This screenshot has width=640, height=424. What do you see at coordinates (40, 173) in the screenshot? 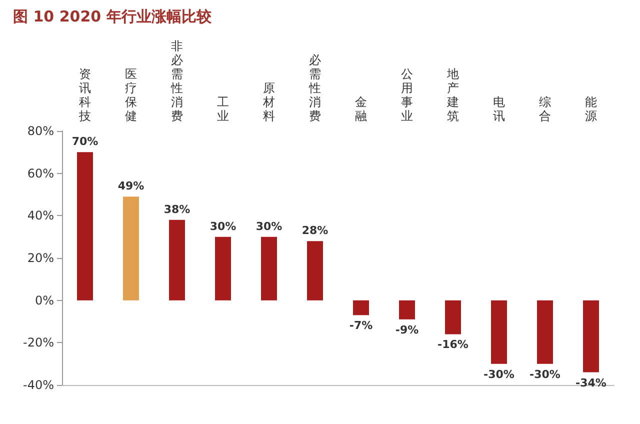
I see `y-tick-label: 60%` at bounding box center [40, 173].